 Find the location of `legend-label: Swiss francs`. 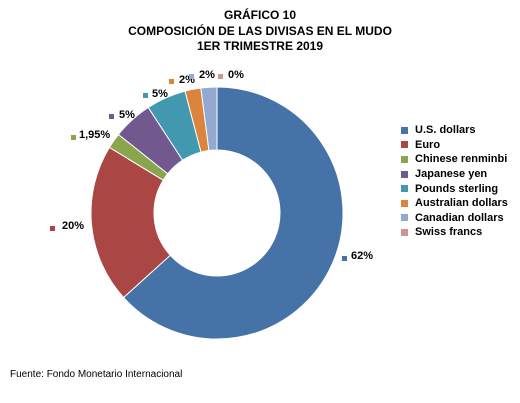

legend-label: Swiss francs is located at coordinates (449, 232).